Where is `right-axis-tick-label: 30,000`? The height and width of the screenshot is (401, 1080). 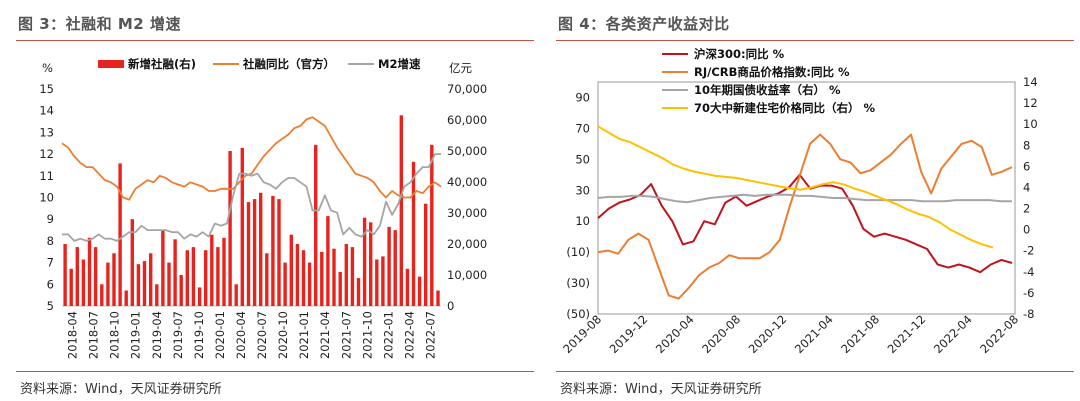
right-axis-tick-label: 30,000 is located at coordinates (467, 213).